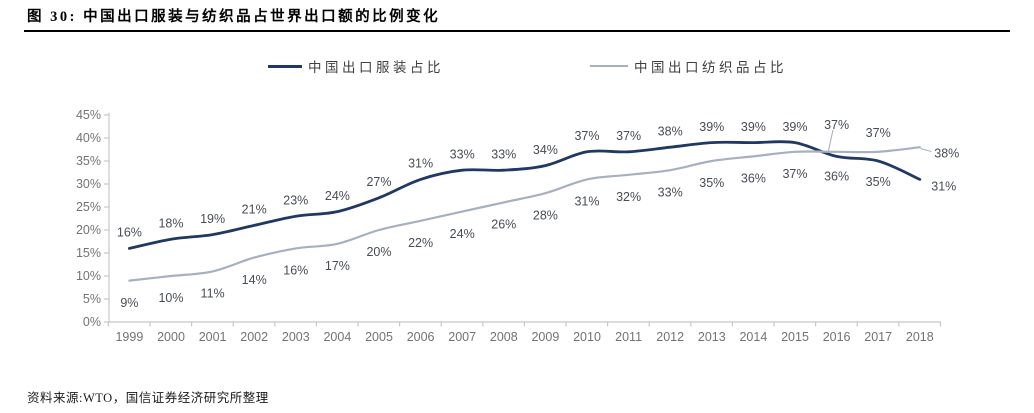 The height and width of the screenshot is (413, 1034). What do you see at coordinates (795, 337) in the screenshot?
I see `x-tick-label: 2015` at bounding box center [795, 337].